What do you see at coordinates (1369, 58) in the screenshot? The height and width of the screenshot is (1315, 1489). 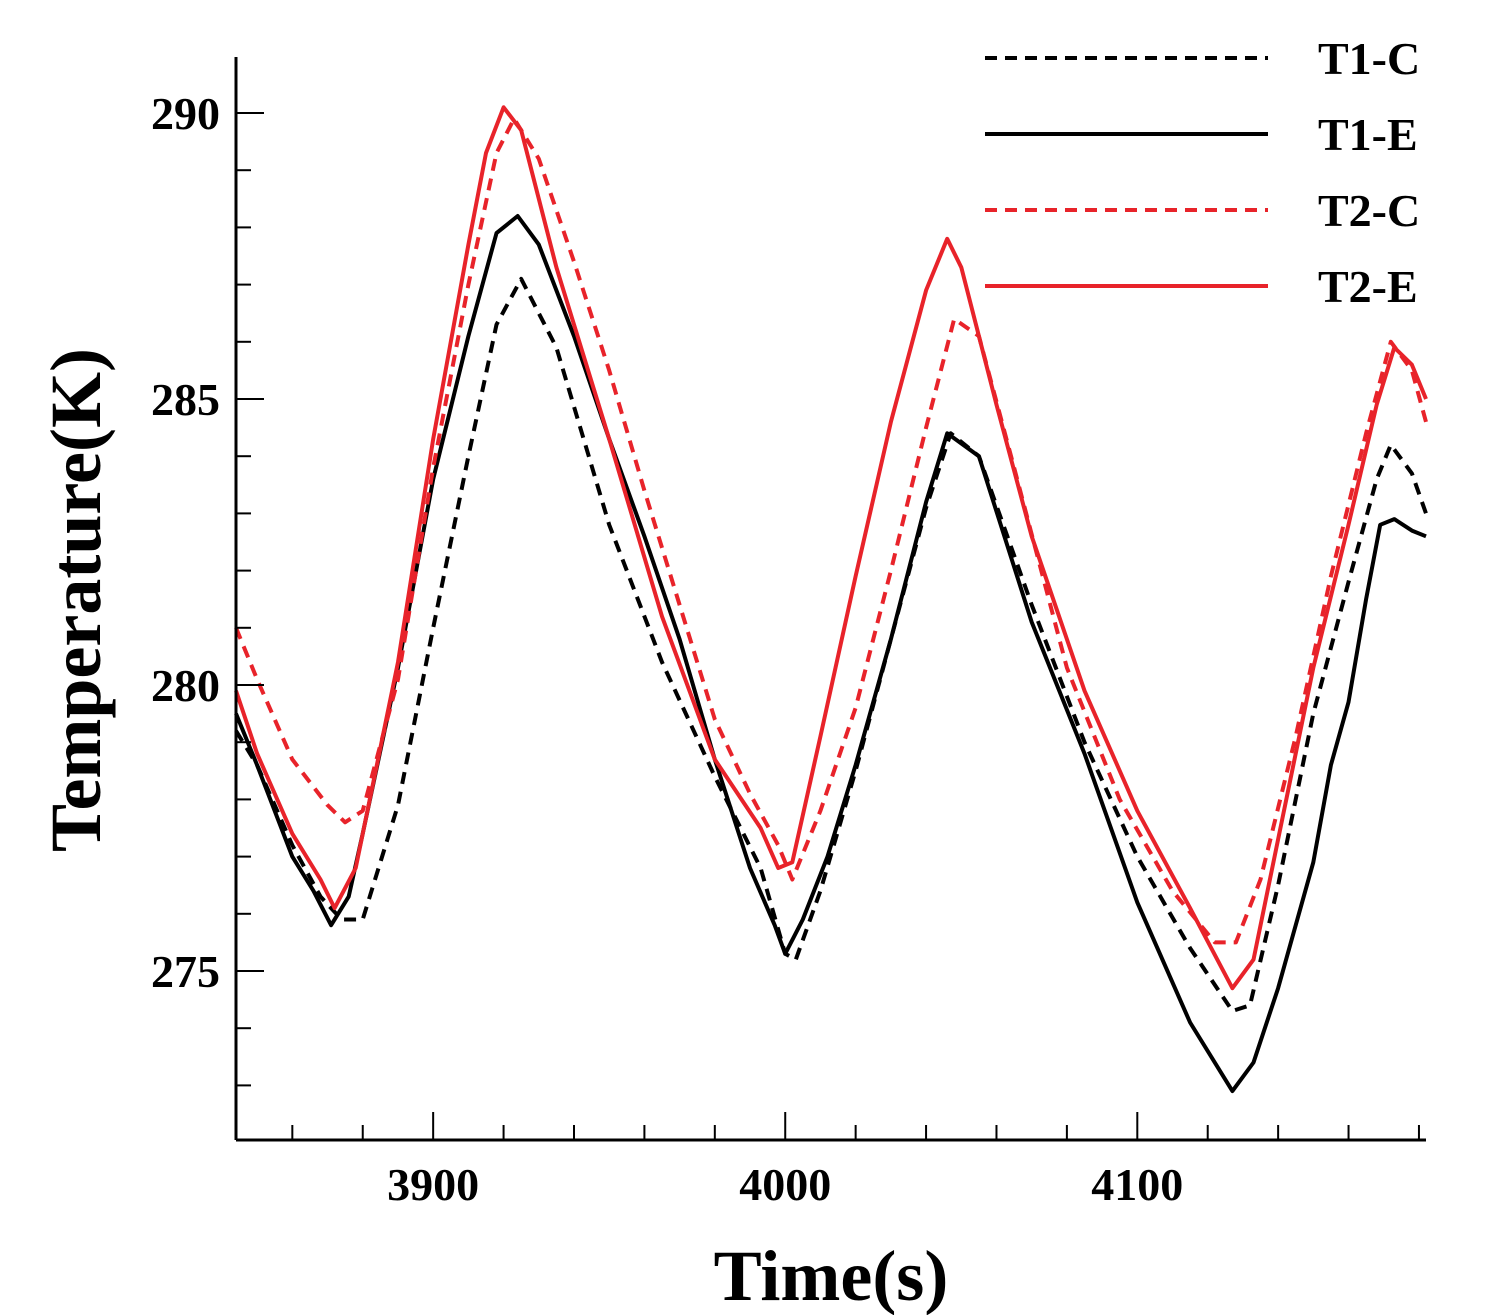 I see `legend-label-t1-c: T1-C` at bounding box center [1369, 58].